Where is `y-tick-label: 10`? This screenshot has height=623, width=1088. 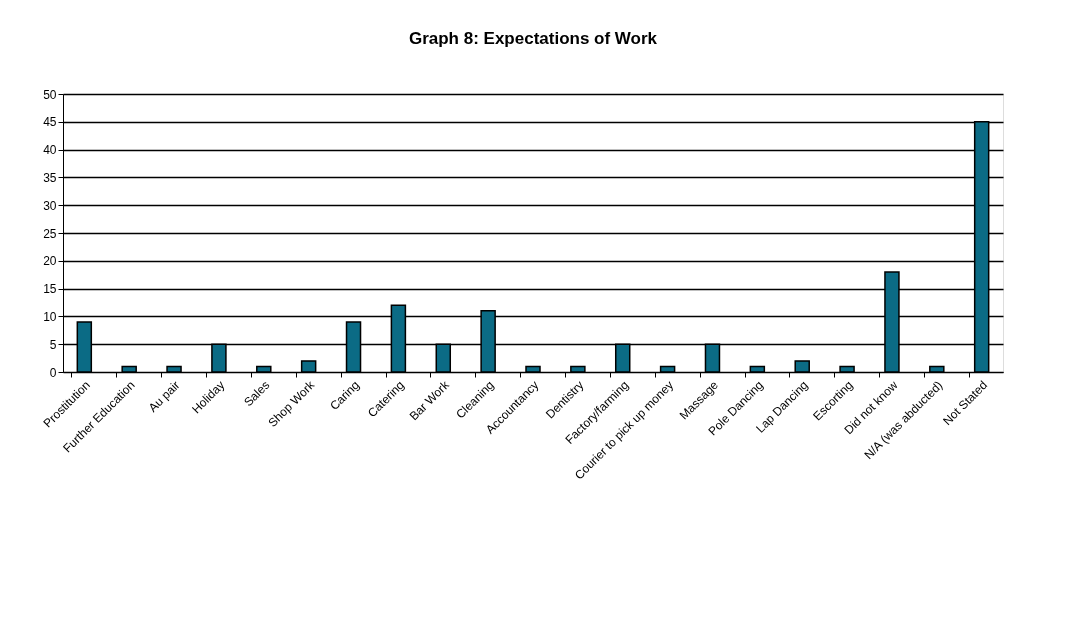 y-tick-label: 10 is located at coordinates (50, 316).